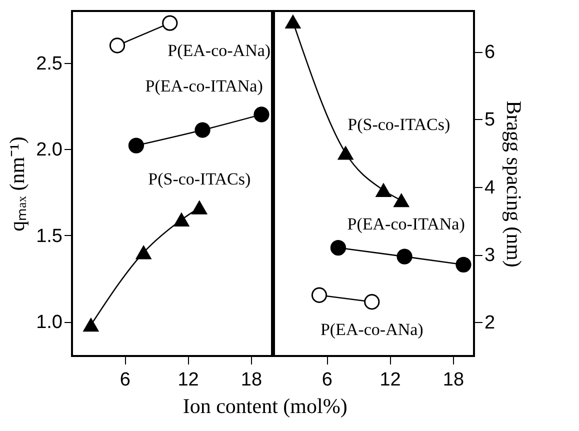  Describe the element at coordinates (49, 236) in the screenshot. I see `y-tick-label: 1.5` at that location.